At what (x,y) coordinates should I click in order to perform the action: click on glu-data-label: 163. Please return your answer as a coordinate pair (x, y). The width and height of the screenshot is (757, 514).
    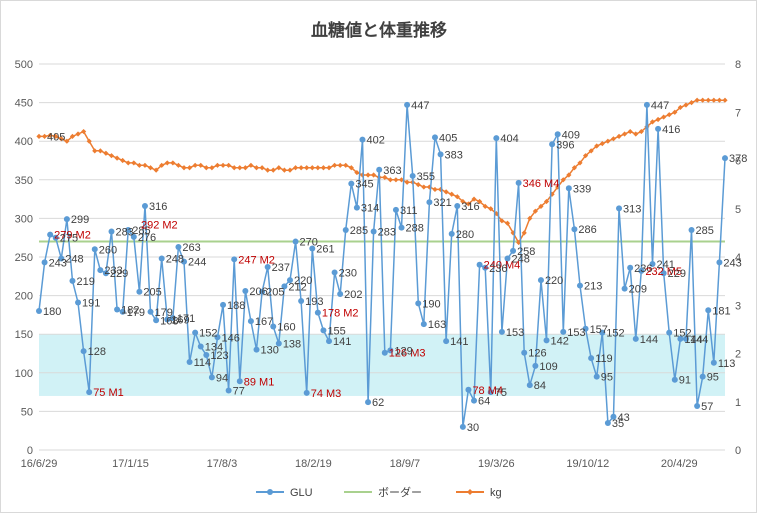
    Looking at the image, I should click on (437, 325).